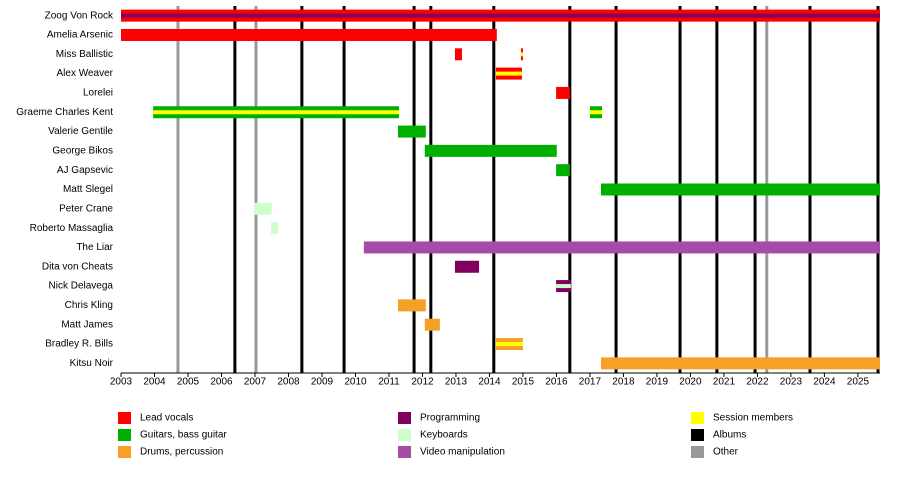 Image resolution: width=900 pixels, height=494 pixels. I want to click on x-tick-label: 2006, so click(221, 382).